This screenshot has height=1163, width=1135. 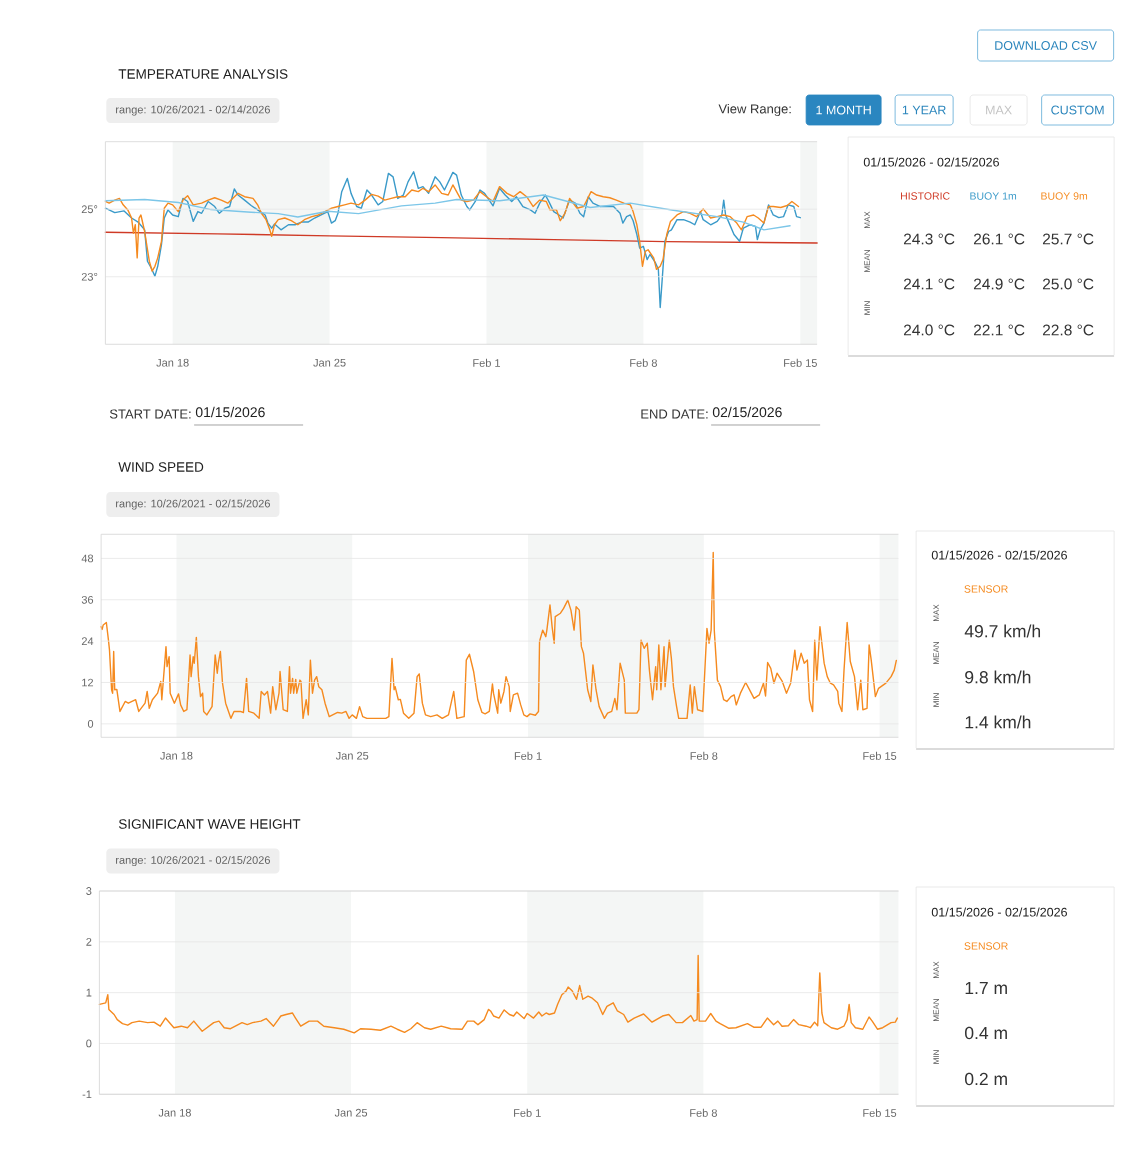 What do you see at coordinates (150, 414) in the screenshot?
I see `text: START DATE:` at bounding box center [150, 414].